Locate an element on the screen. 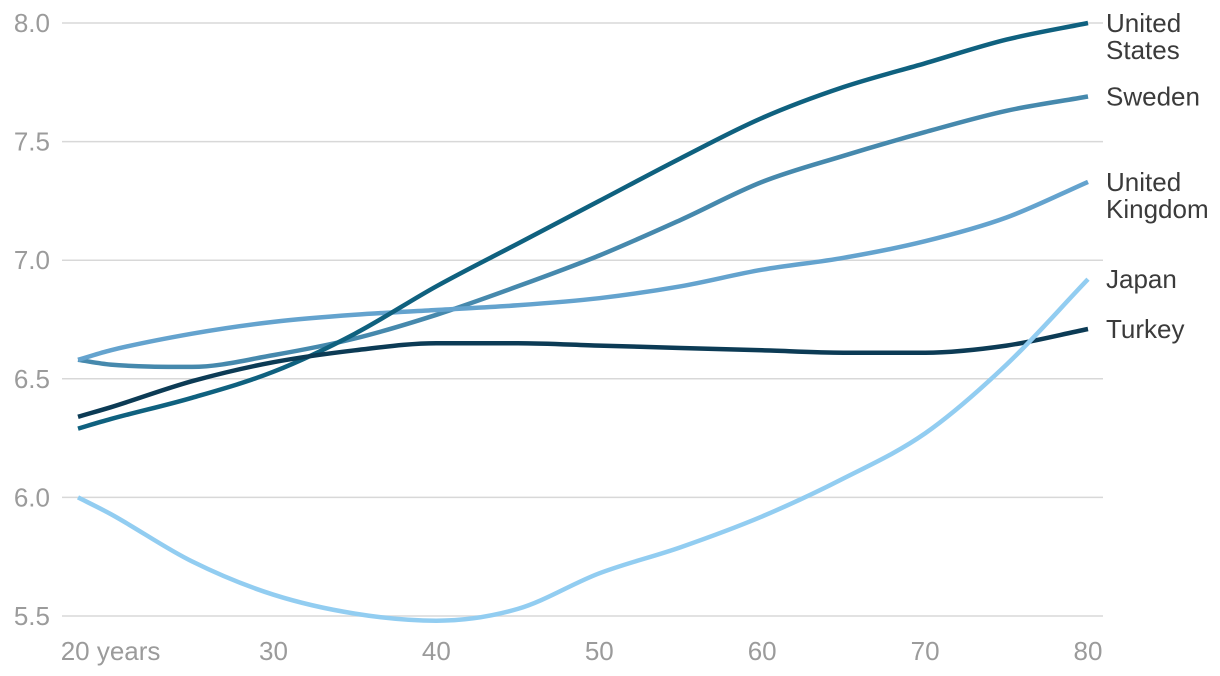  y-axis-tick-labels: 5.5 6.0 6.5 7.0 7.5 8.0 is located at coordinates (32, 319).